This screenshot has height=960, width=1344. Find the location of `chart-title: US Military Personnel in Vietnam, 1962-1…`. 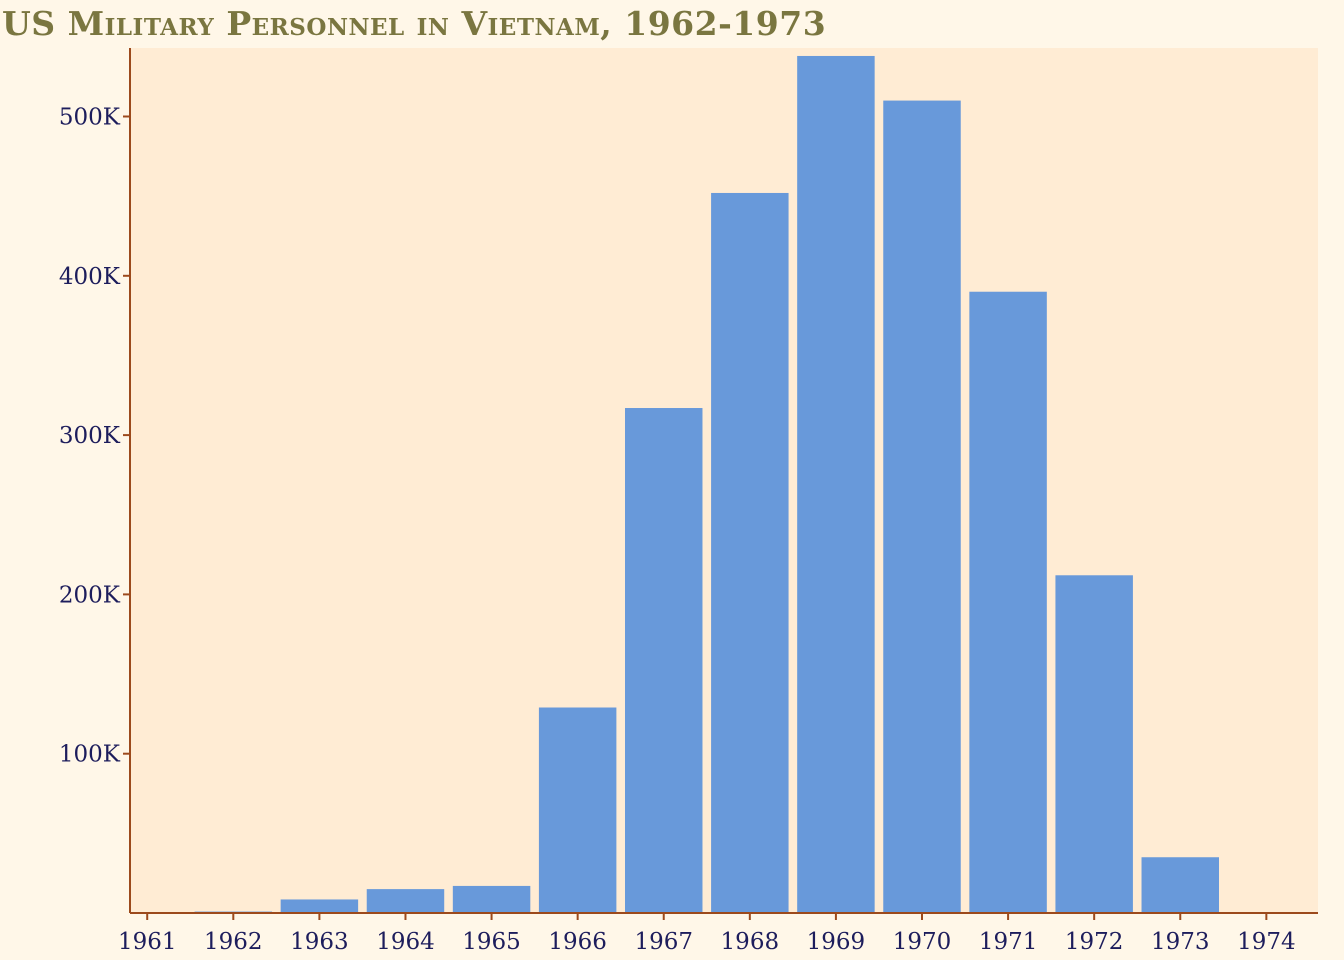

chart-title: US Military Personnel in Vietnam, 1962-1… is located at coordinates (414, 23).